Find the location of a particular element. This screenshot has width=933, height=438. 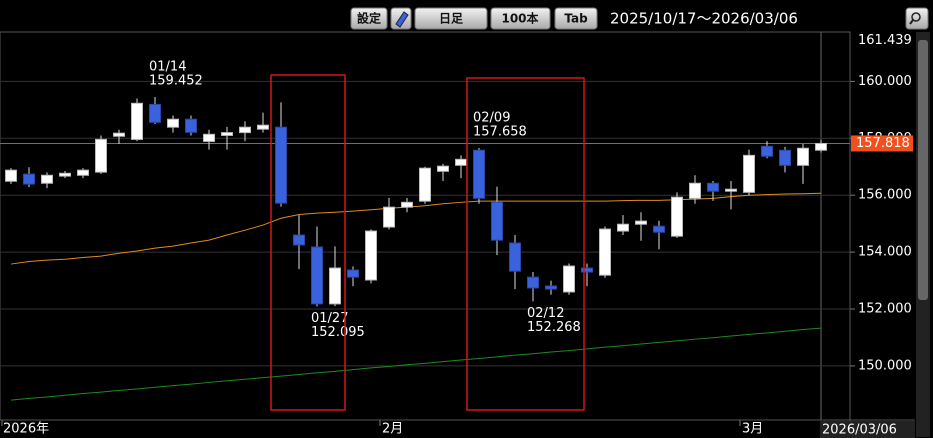

button-label: 100本 is located at coordinates (519, 18).